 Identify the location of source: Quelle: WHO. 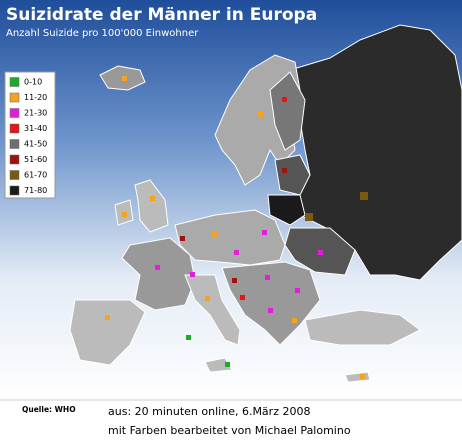
(49, 409).